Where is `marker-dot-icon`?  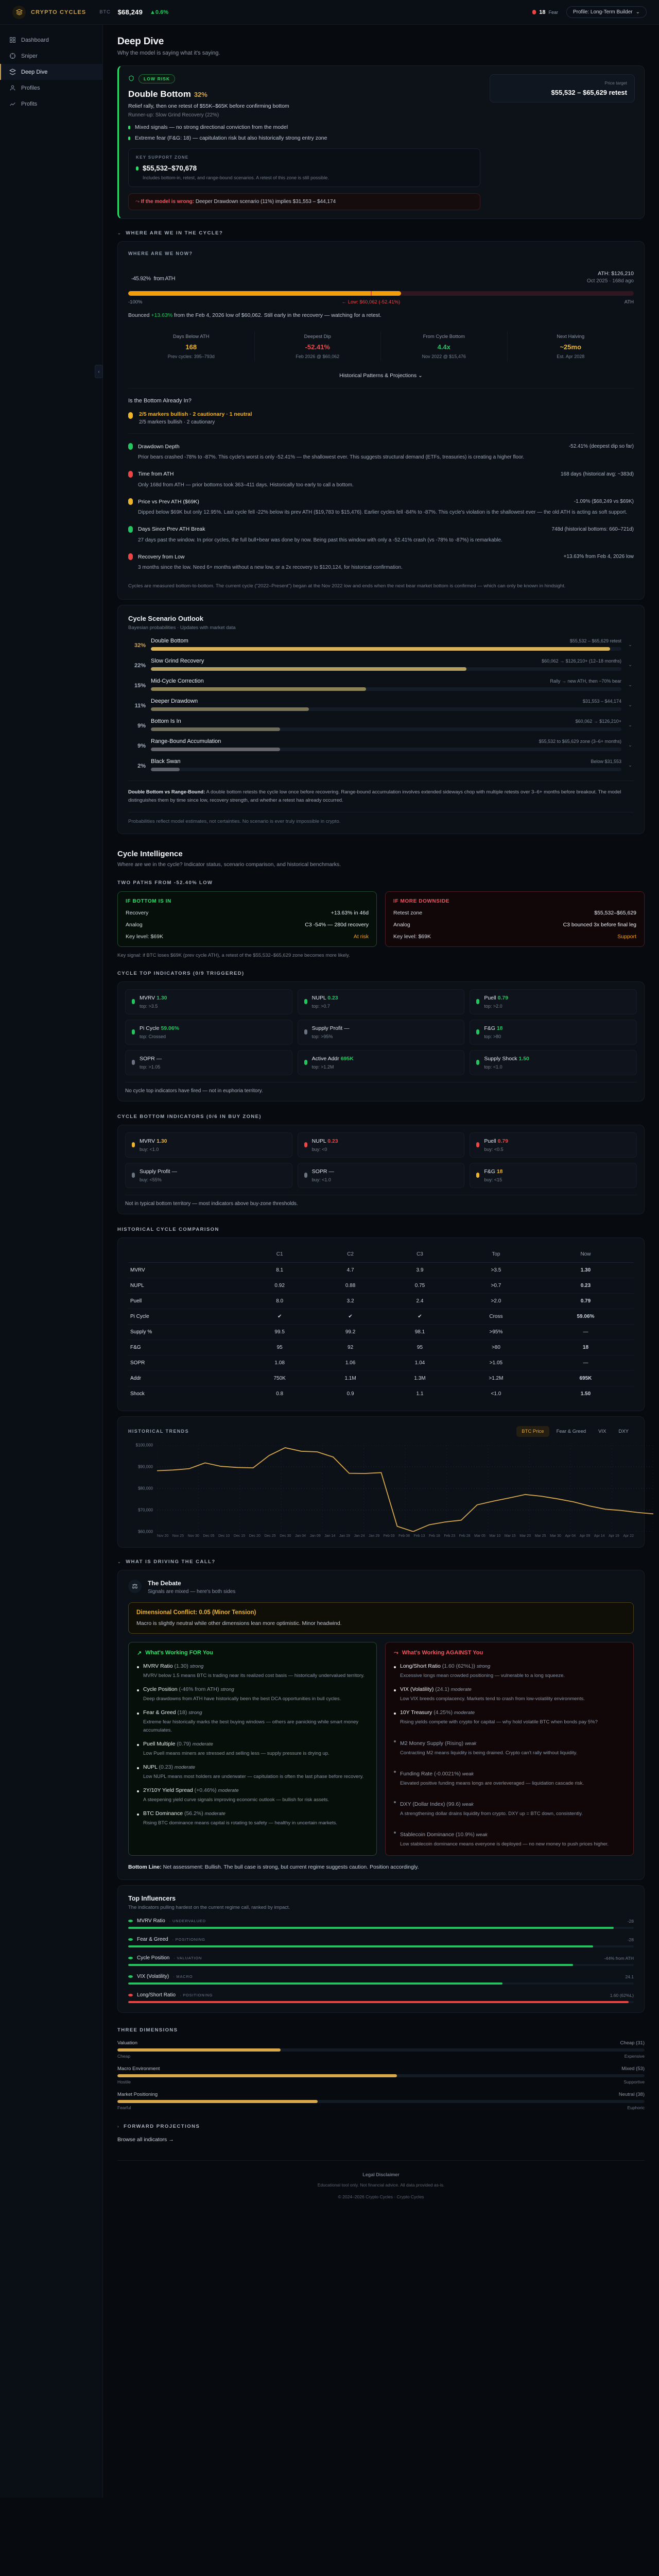
marker-dot-icon is located at coordinates (130, 529).